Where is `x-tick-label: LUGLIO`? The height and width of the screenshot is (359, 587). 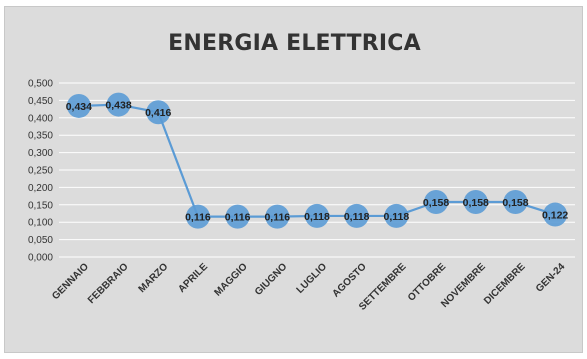 x-tick-label: LUGLIO is located at coordinates (312, 278).